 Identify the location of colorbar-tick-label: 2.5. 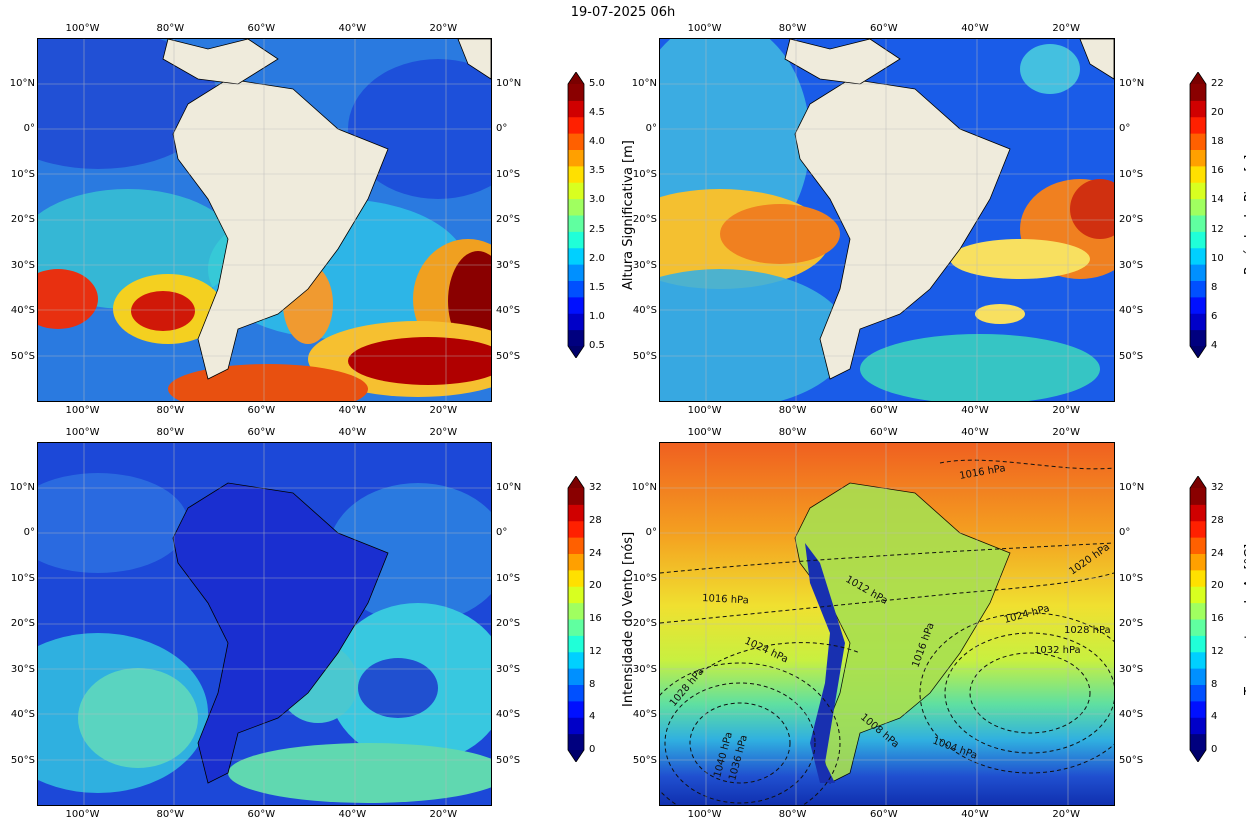
(597, 229).